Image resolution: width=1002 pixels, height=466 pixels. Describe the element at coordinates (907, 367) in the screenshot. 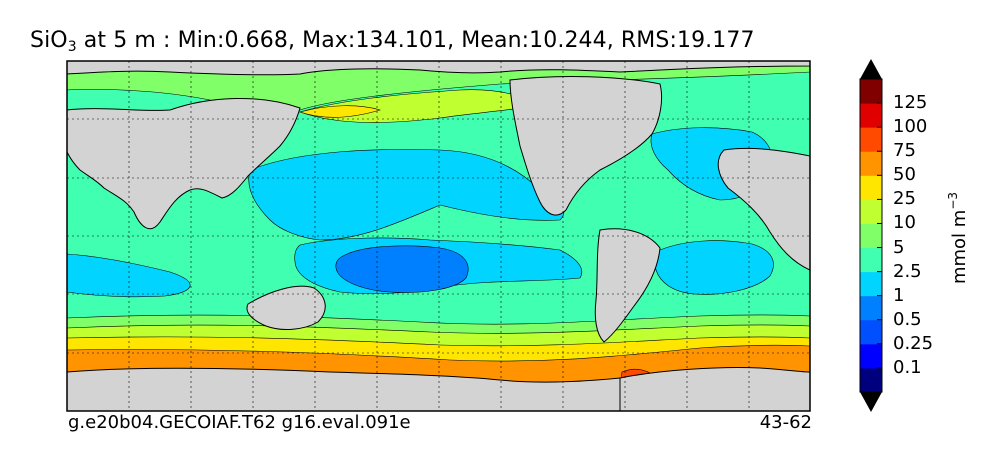

I see `colorbar-tick-label: 0.1` at that location.